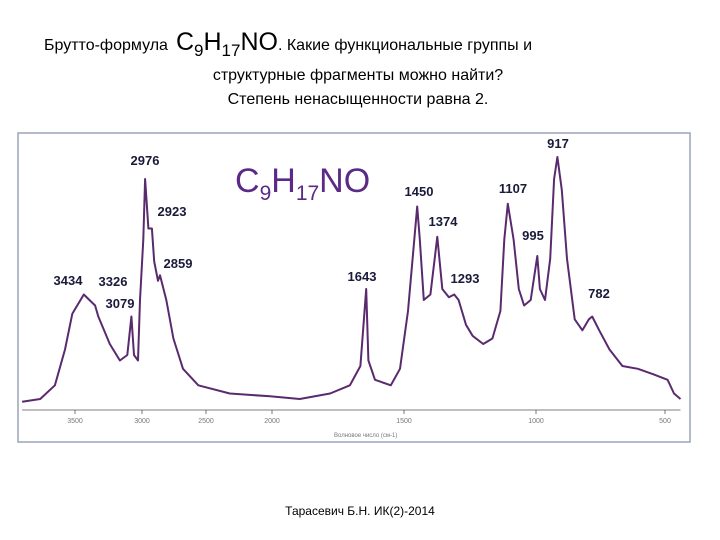 The height and width of the screenshot is (540, 720). What do you see at coordinates (178, 263) in the screenshot?
I see `peak-label: 2859` at bounding box center [178, 263].